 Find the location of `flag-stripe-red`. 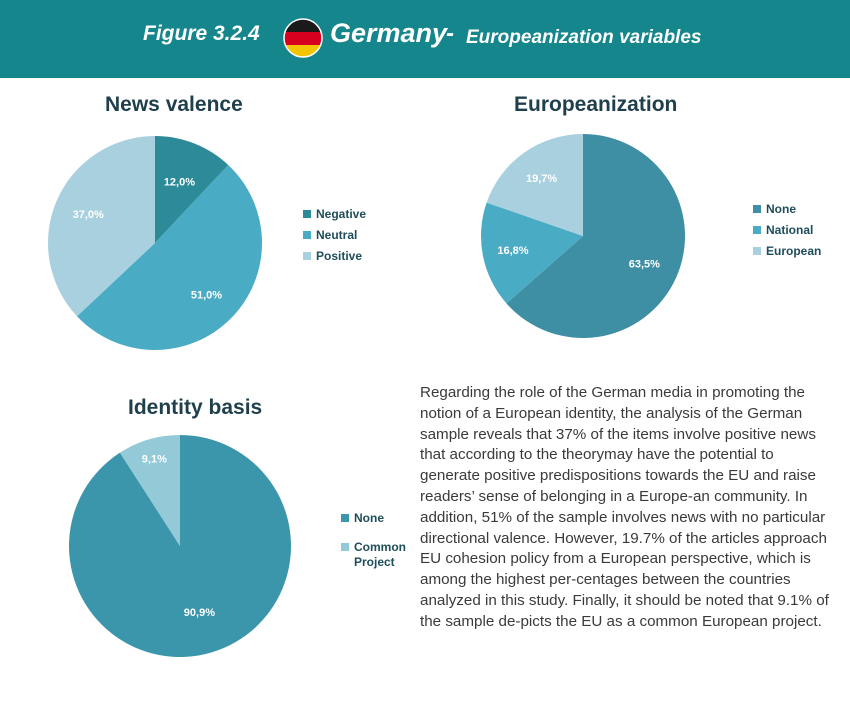

flag-stripe-red is located at coordinates (303, 38).